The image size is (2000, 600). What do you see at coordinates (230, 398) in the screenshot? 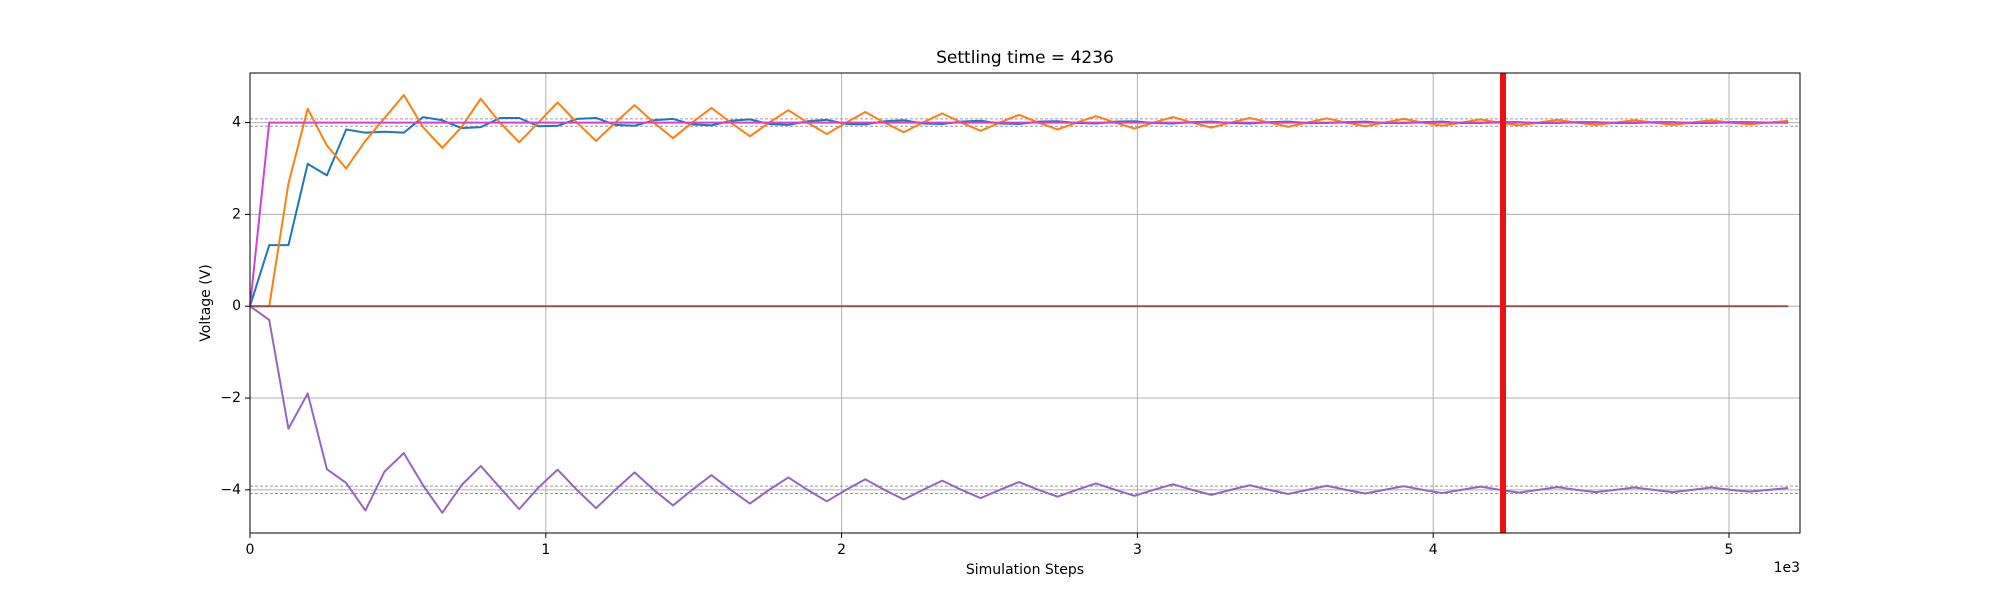
I see `y-tick-label: −2` at bounding box center [230, 398].